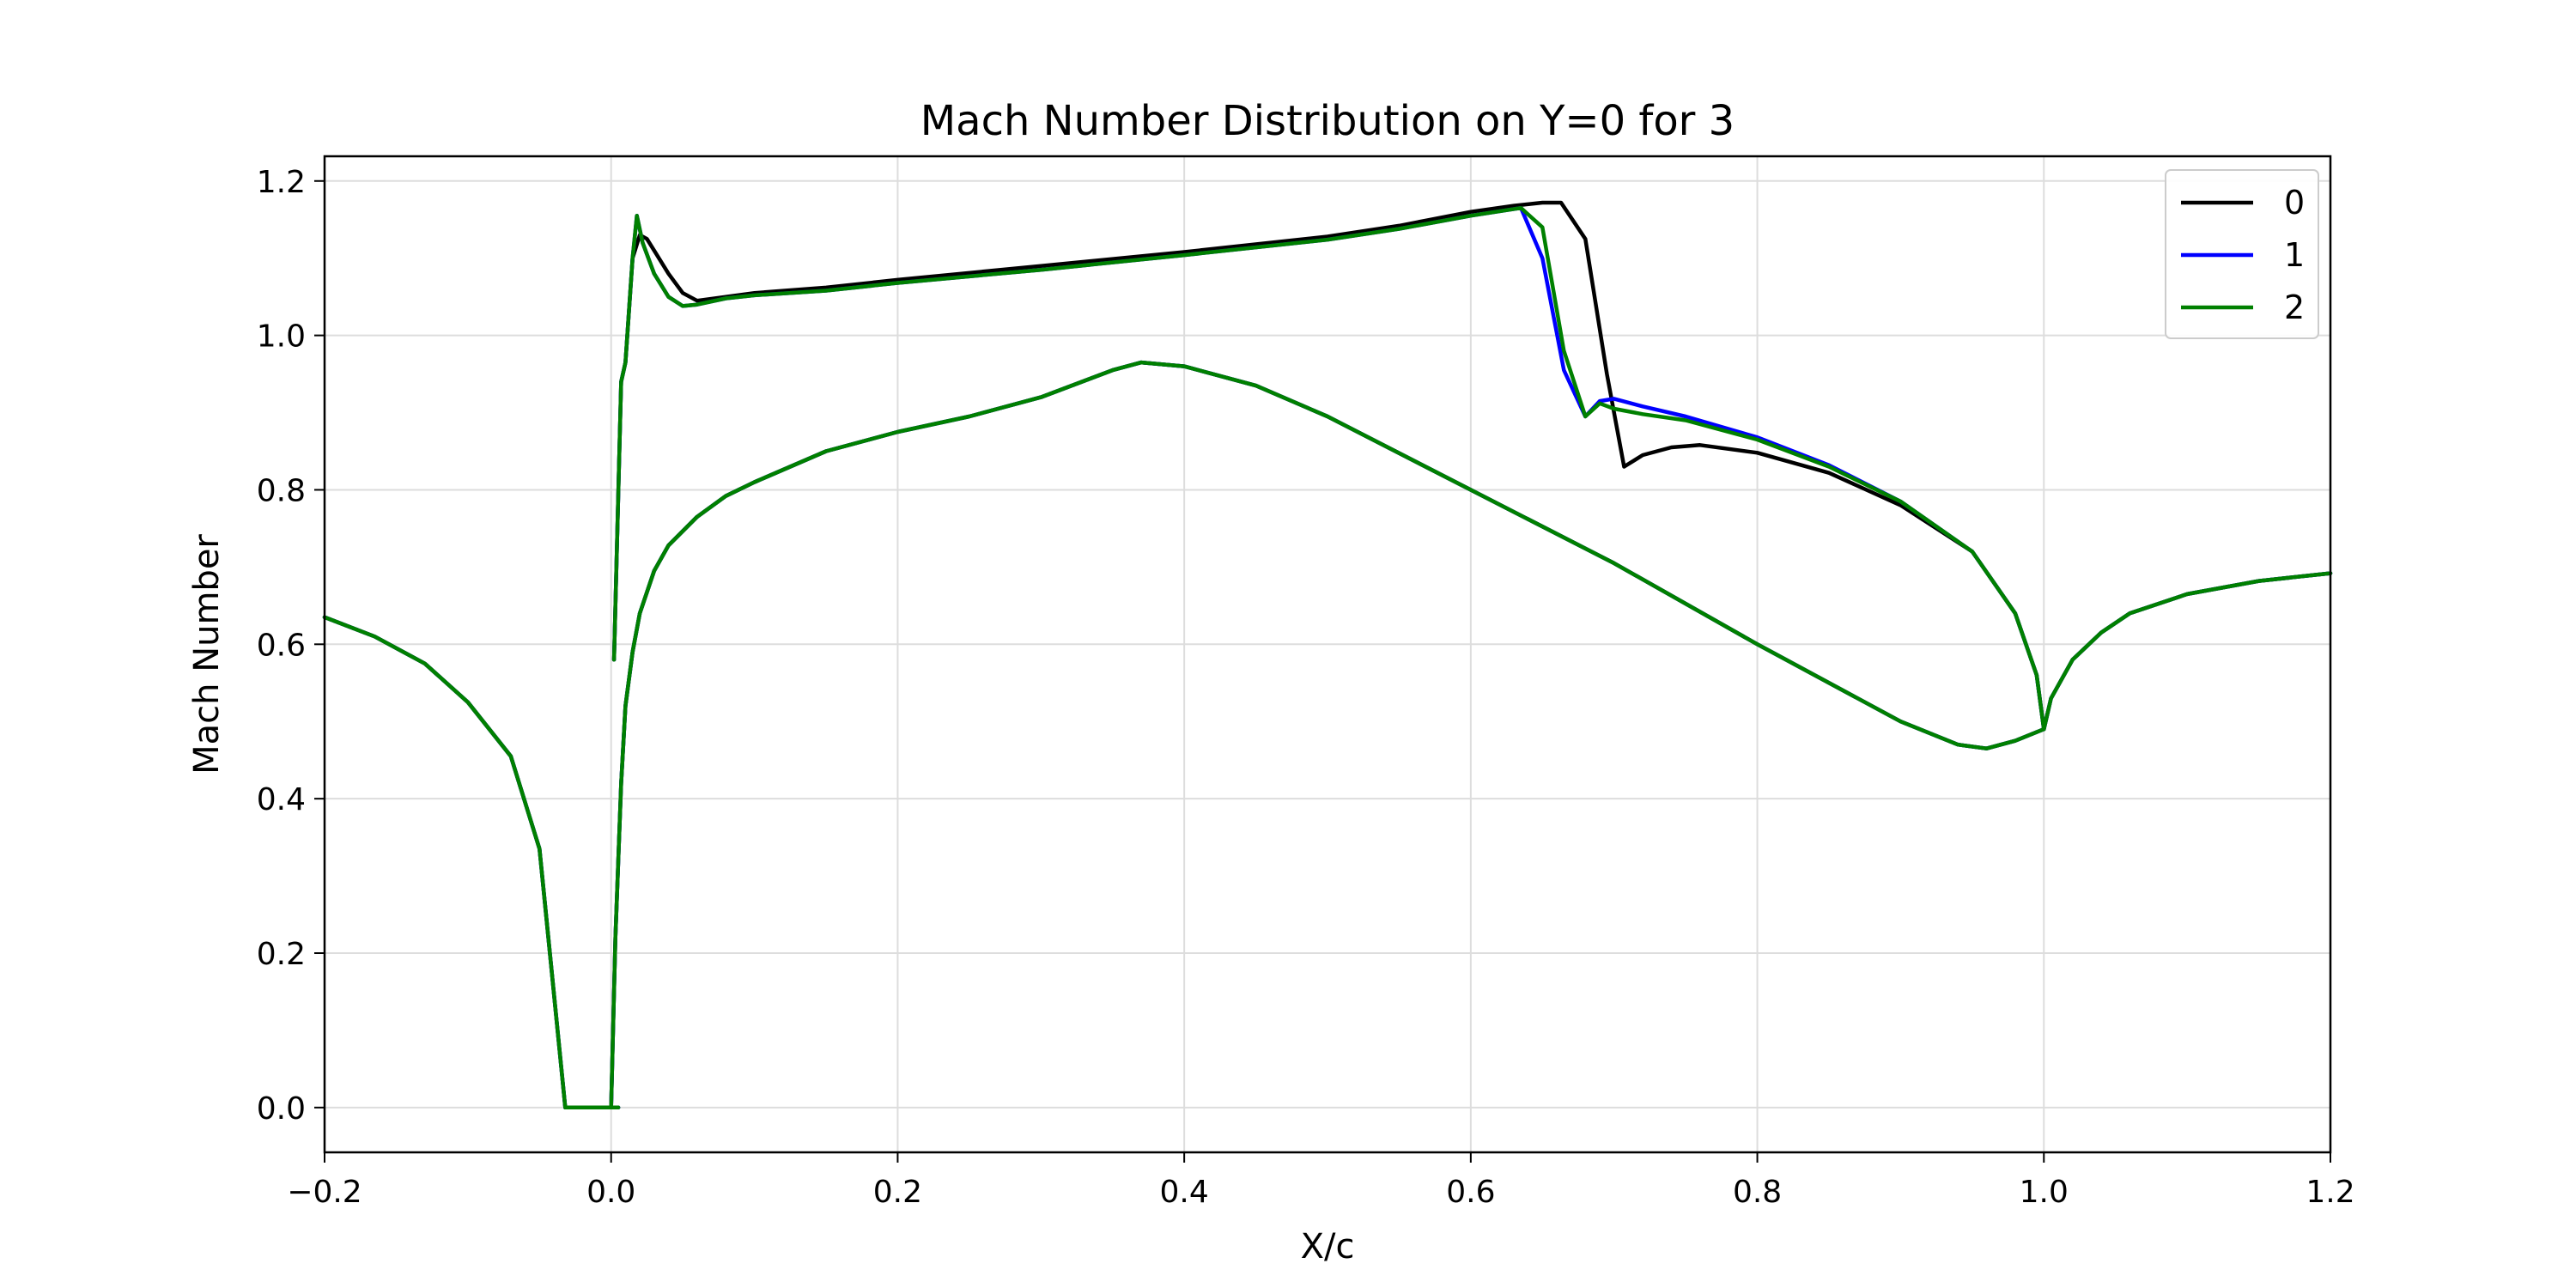  What do you see at coordinates (2045, 1192) in the screenshot?
I see `x-tick-label: 1.0` at bounding box center [2045, 1192].